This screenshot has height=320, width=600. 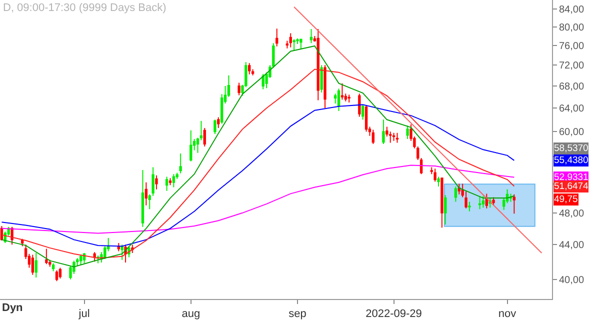 What do you see at coordinates (571, 214) in the screenshot?
I see `y-tick-label: 48,00` at bounding box center [571, 214].